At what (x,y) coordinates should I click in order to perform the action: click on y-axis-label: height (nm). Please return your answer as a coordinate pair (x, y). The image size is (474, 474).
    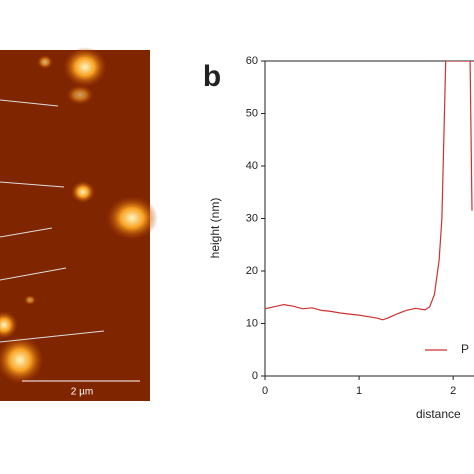
    Looking at the image, I should click on (215, 228).